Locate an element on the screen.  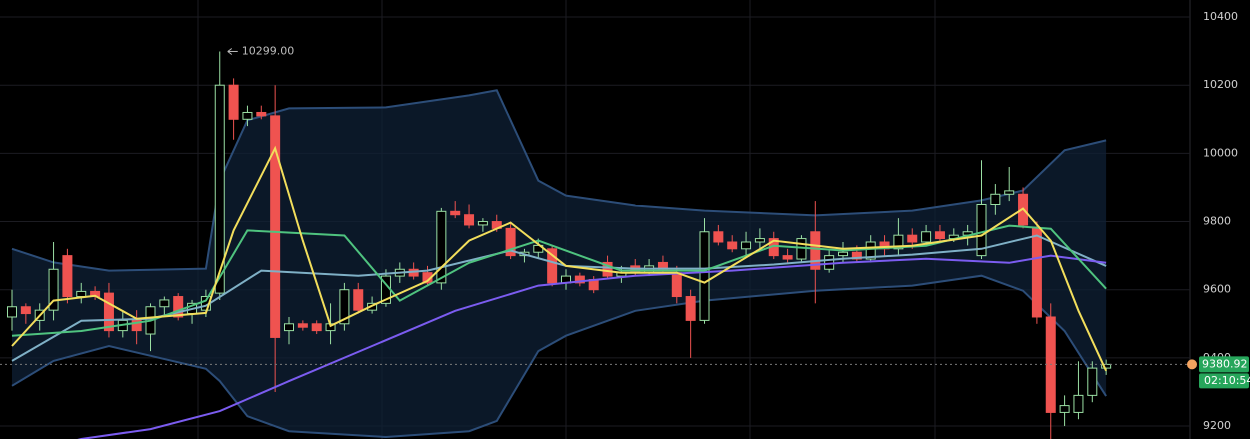
y-tick-label: 9800 is located at coordinates (1217, 221).